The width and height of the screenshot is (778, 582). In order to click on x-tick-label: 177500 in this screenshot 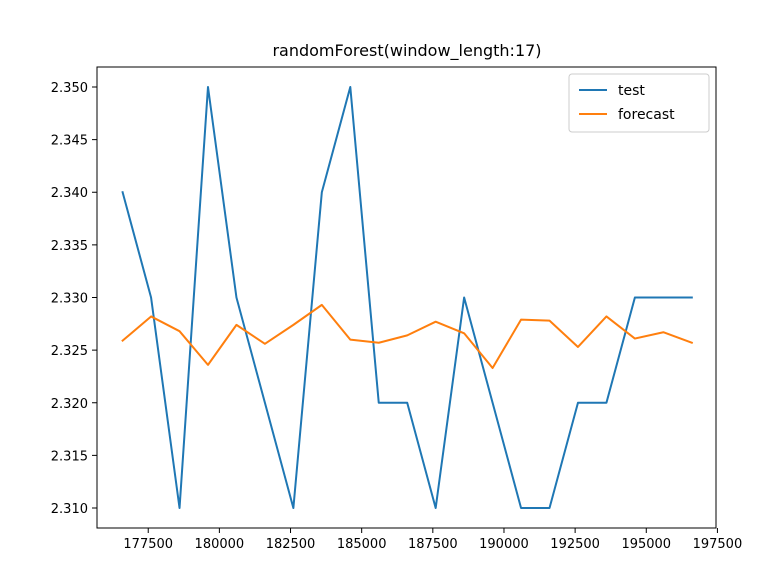, I will do `click(148, 544)`.